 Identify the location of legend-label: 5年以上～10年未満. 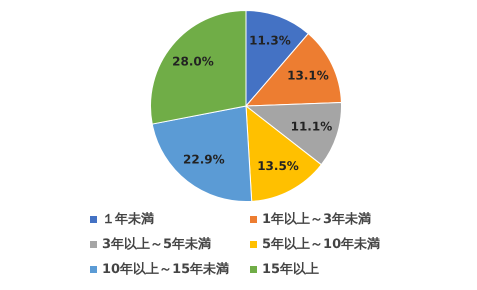
(321, 244).